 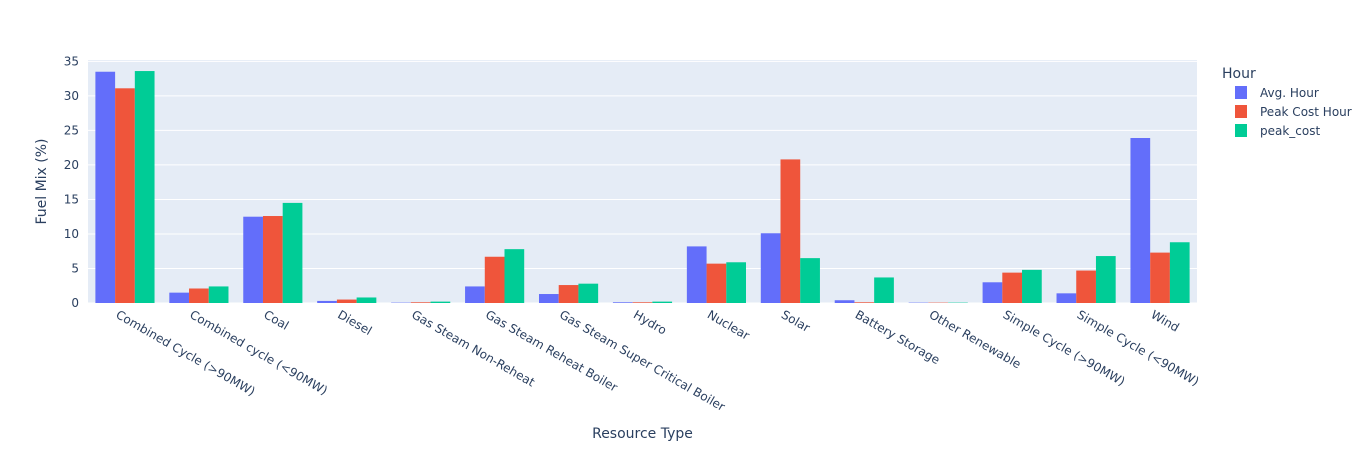 I want to click on y-tick-label: 5, so click(x=75, y=268).